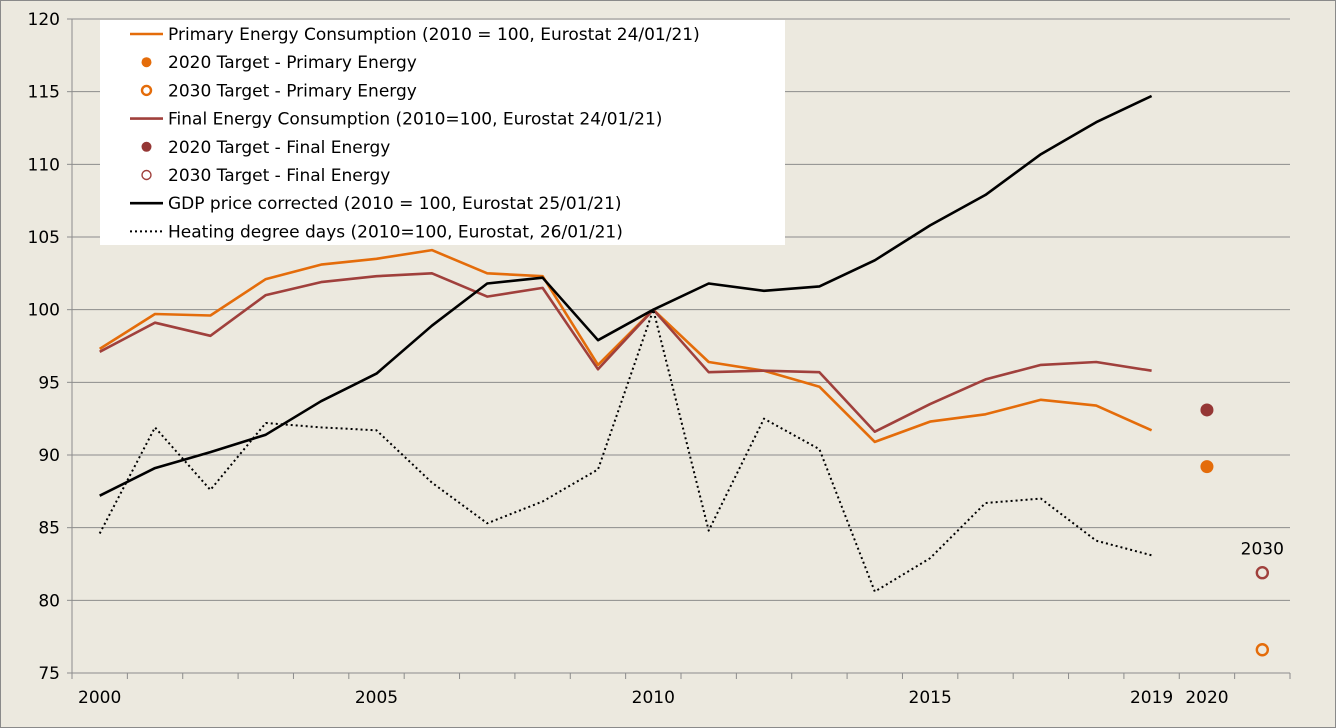  I want to click on y-tick-label: 120, so click(44, 20).